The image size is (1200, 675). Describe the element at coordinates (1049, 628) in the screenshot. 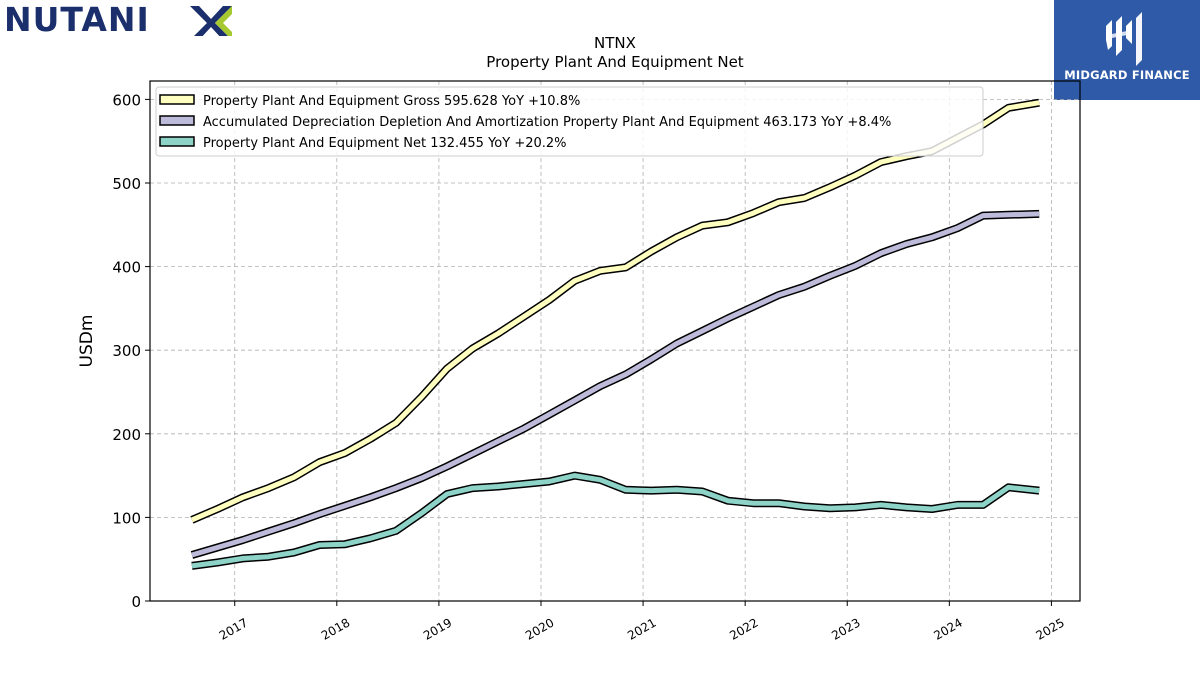

I see `x-tick-label: 2025` at that location.